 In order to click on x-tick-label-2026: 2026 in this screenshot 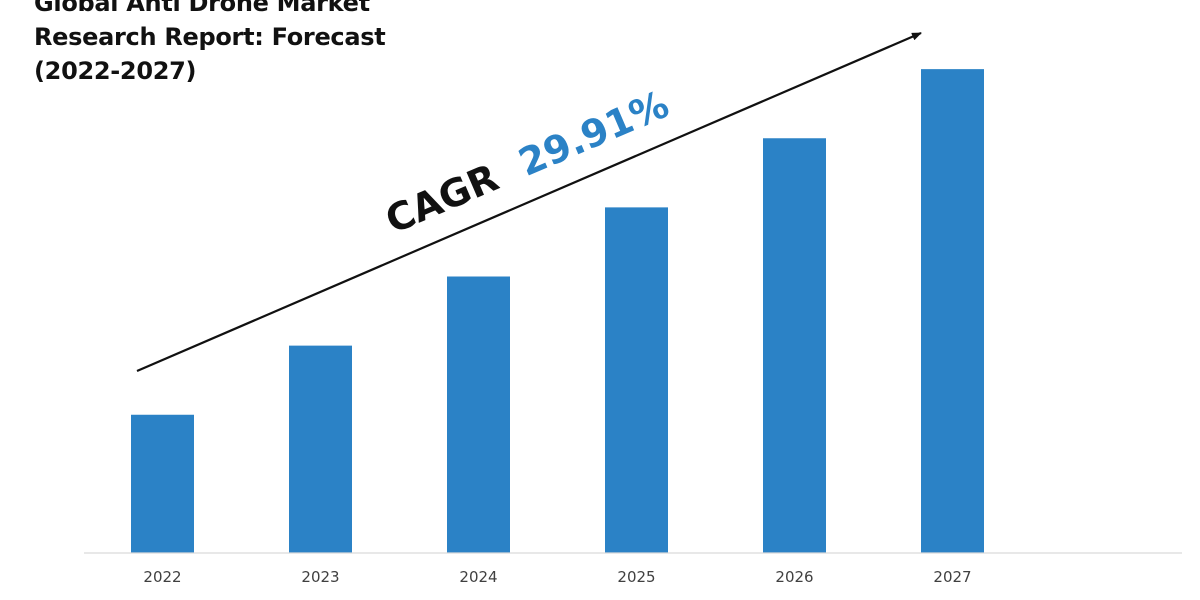, I will do `click(794, 577)`.